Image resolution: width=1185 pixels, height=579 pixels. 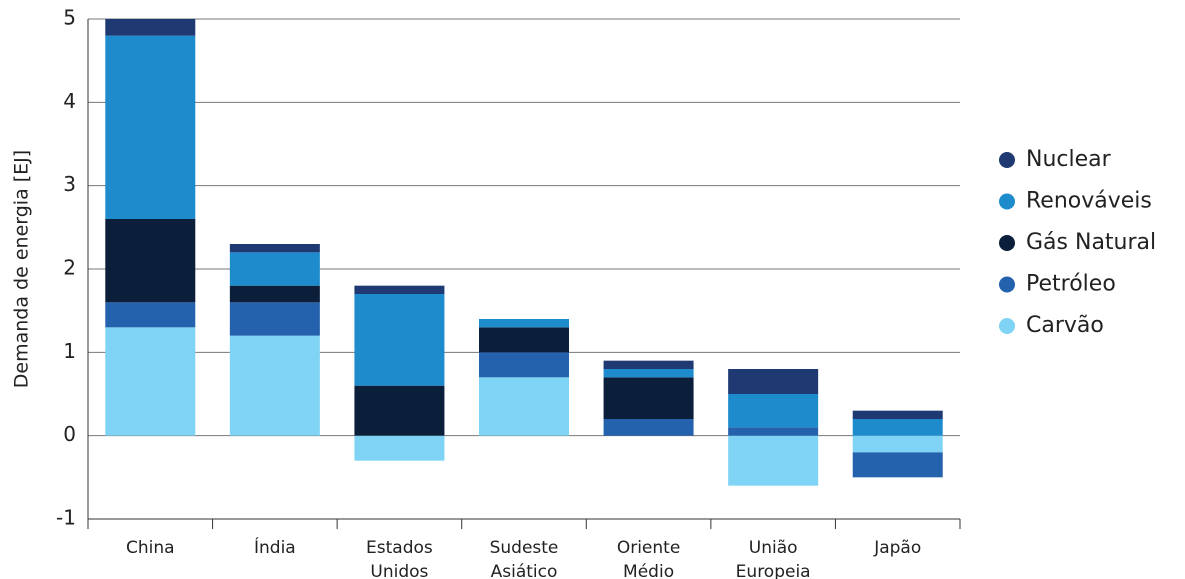 I want to click on y-tick-label: -1, so click(x=66, y=518).